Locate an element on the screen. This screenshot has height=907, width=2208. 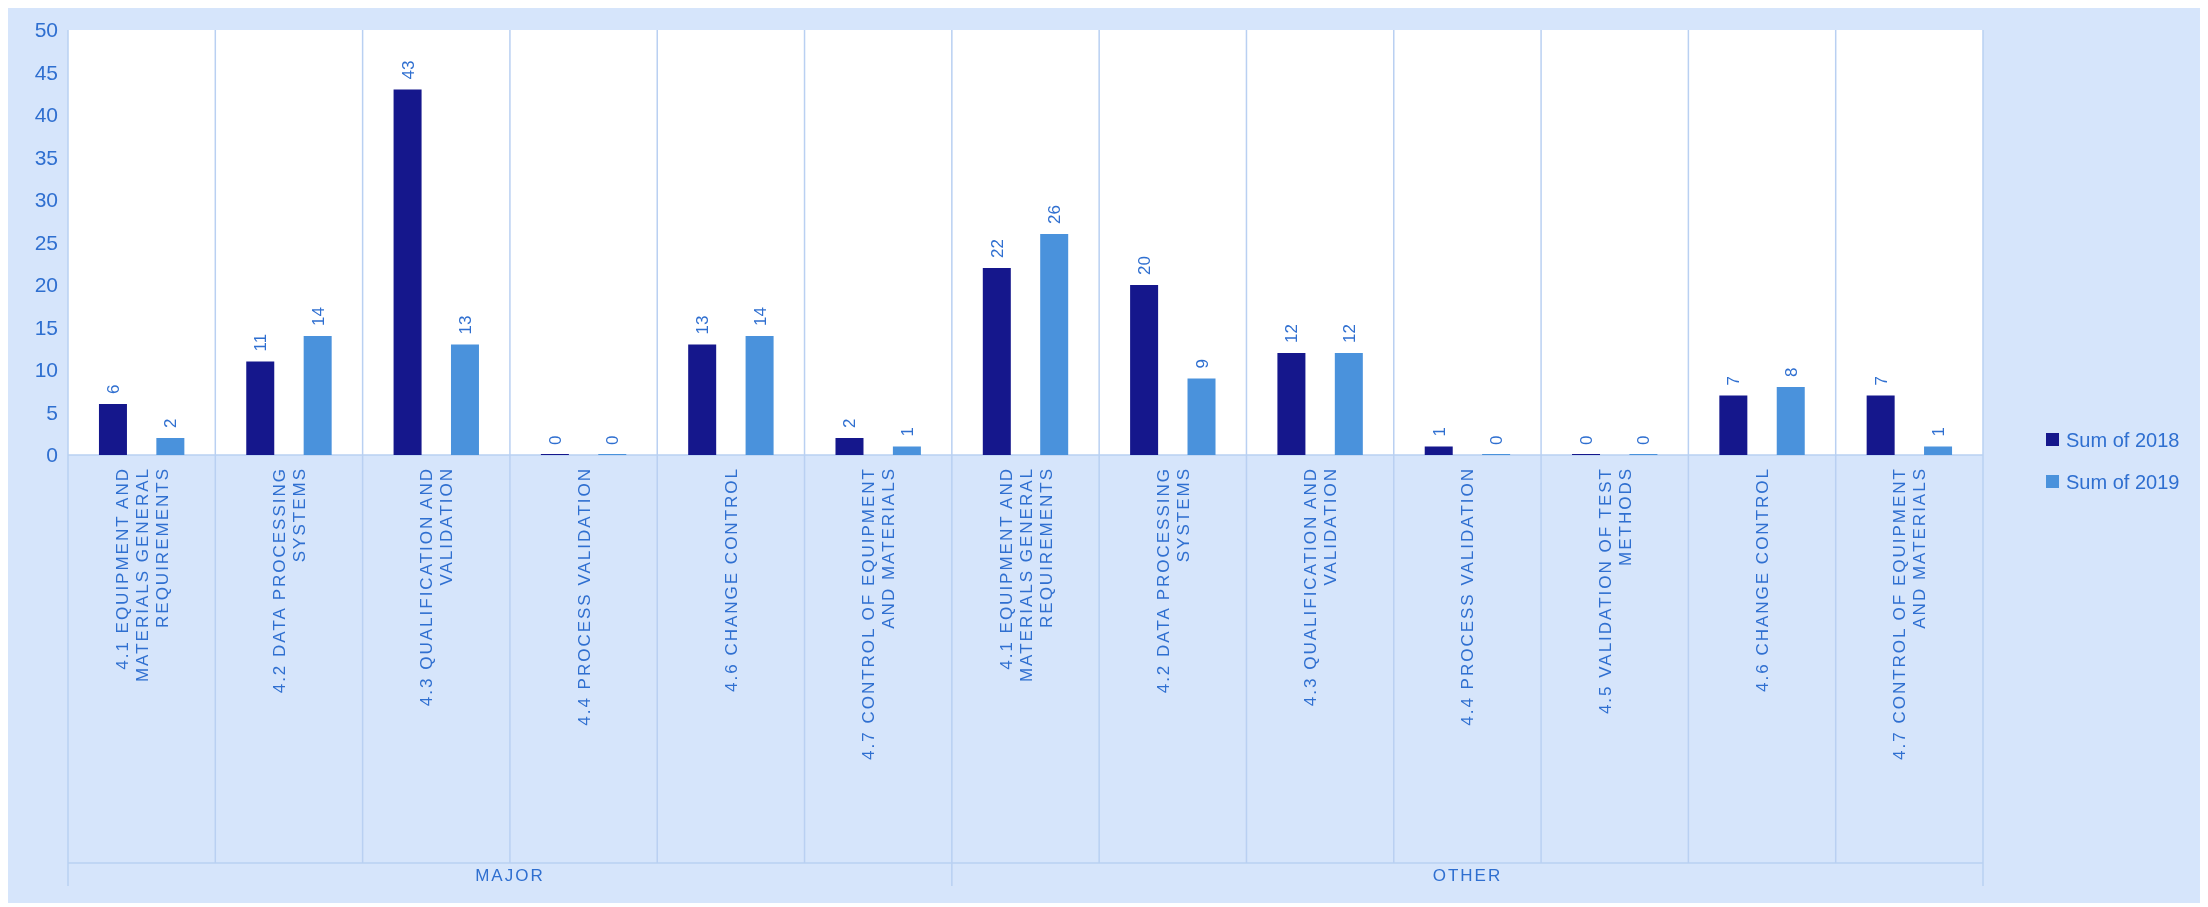
y-tick-label: 35 is located at coordinates (46, 157).